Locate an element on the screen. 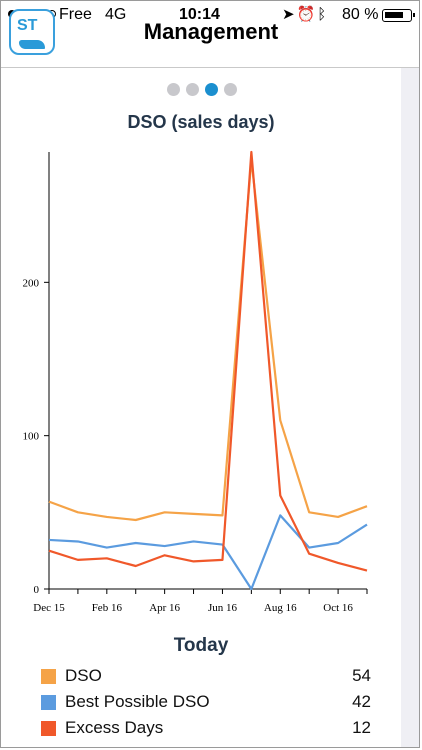 The height and width of the screenshot is (750, 422). legend-label-best-possible-dso: Best Possible DSO is located at coordinates (137, 701).